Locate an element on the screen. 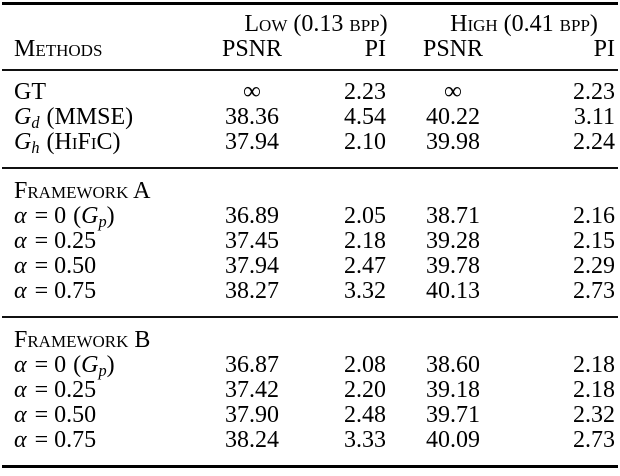  pi-high-value: 3.11 is located at coordinates (594, 117).